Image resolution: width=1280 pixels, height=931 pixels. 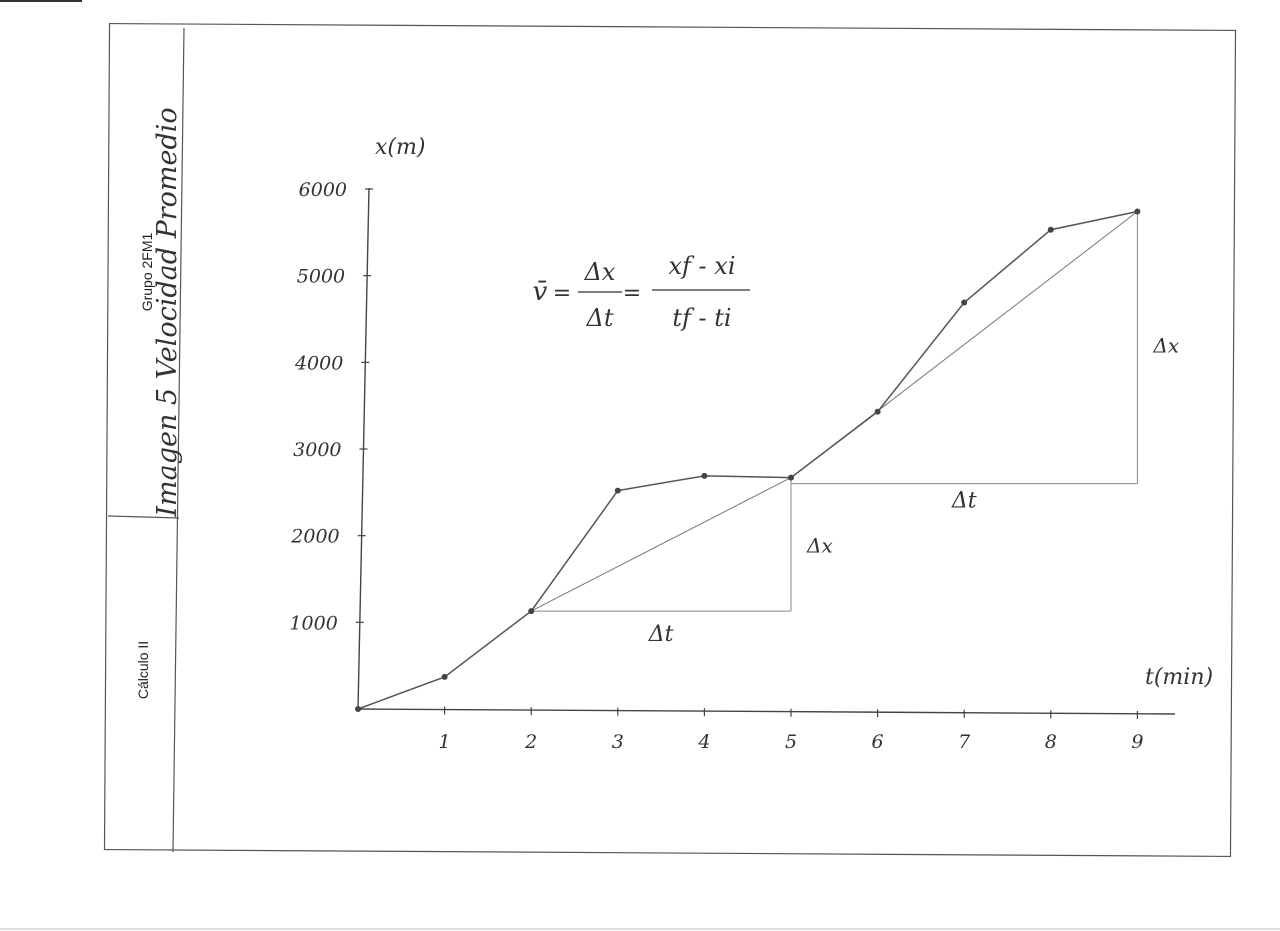 What do you see at coordinates (167, 312) in the screenshot?
I see `handwritten-title: Imagen 5 Velocidad Promedio` at bounding box center [167, 312].